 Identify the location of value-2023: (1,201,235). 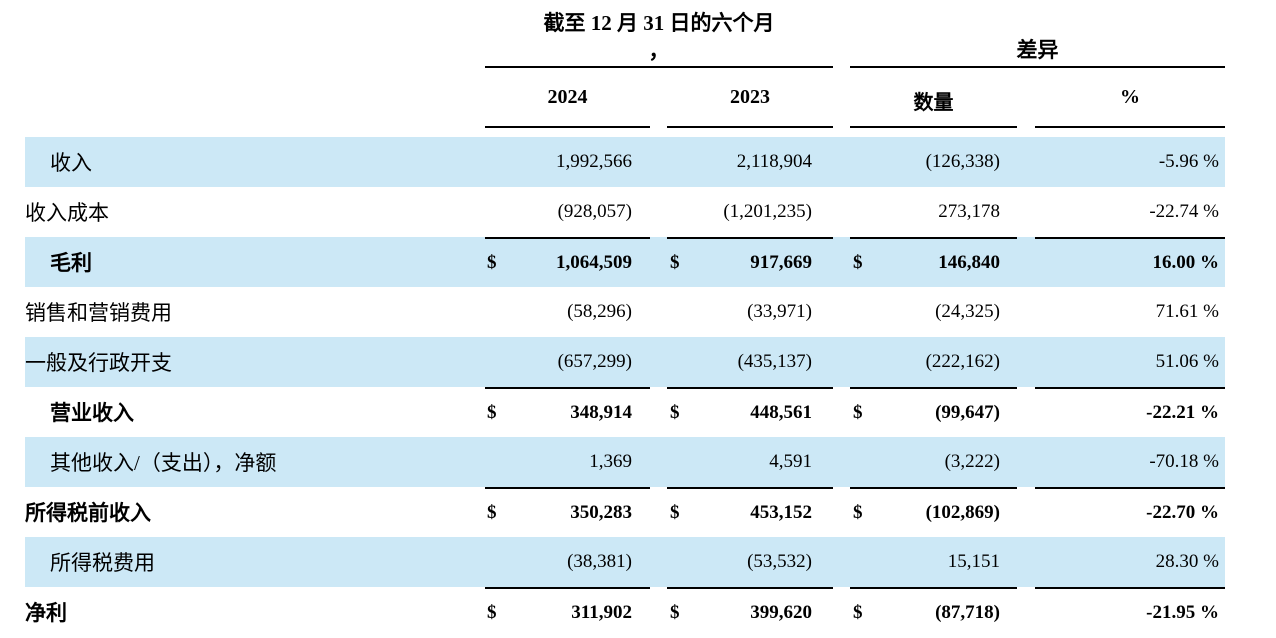
(767, 211).